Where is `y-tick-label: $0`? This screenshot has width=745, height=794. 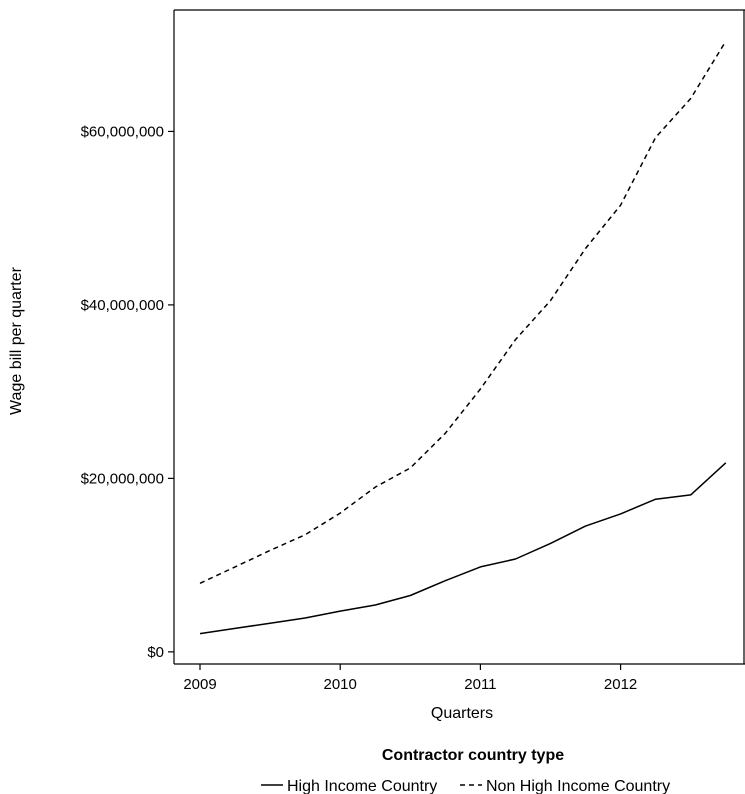 y-tick-label: $0 is located at coordinates (155, 652).